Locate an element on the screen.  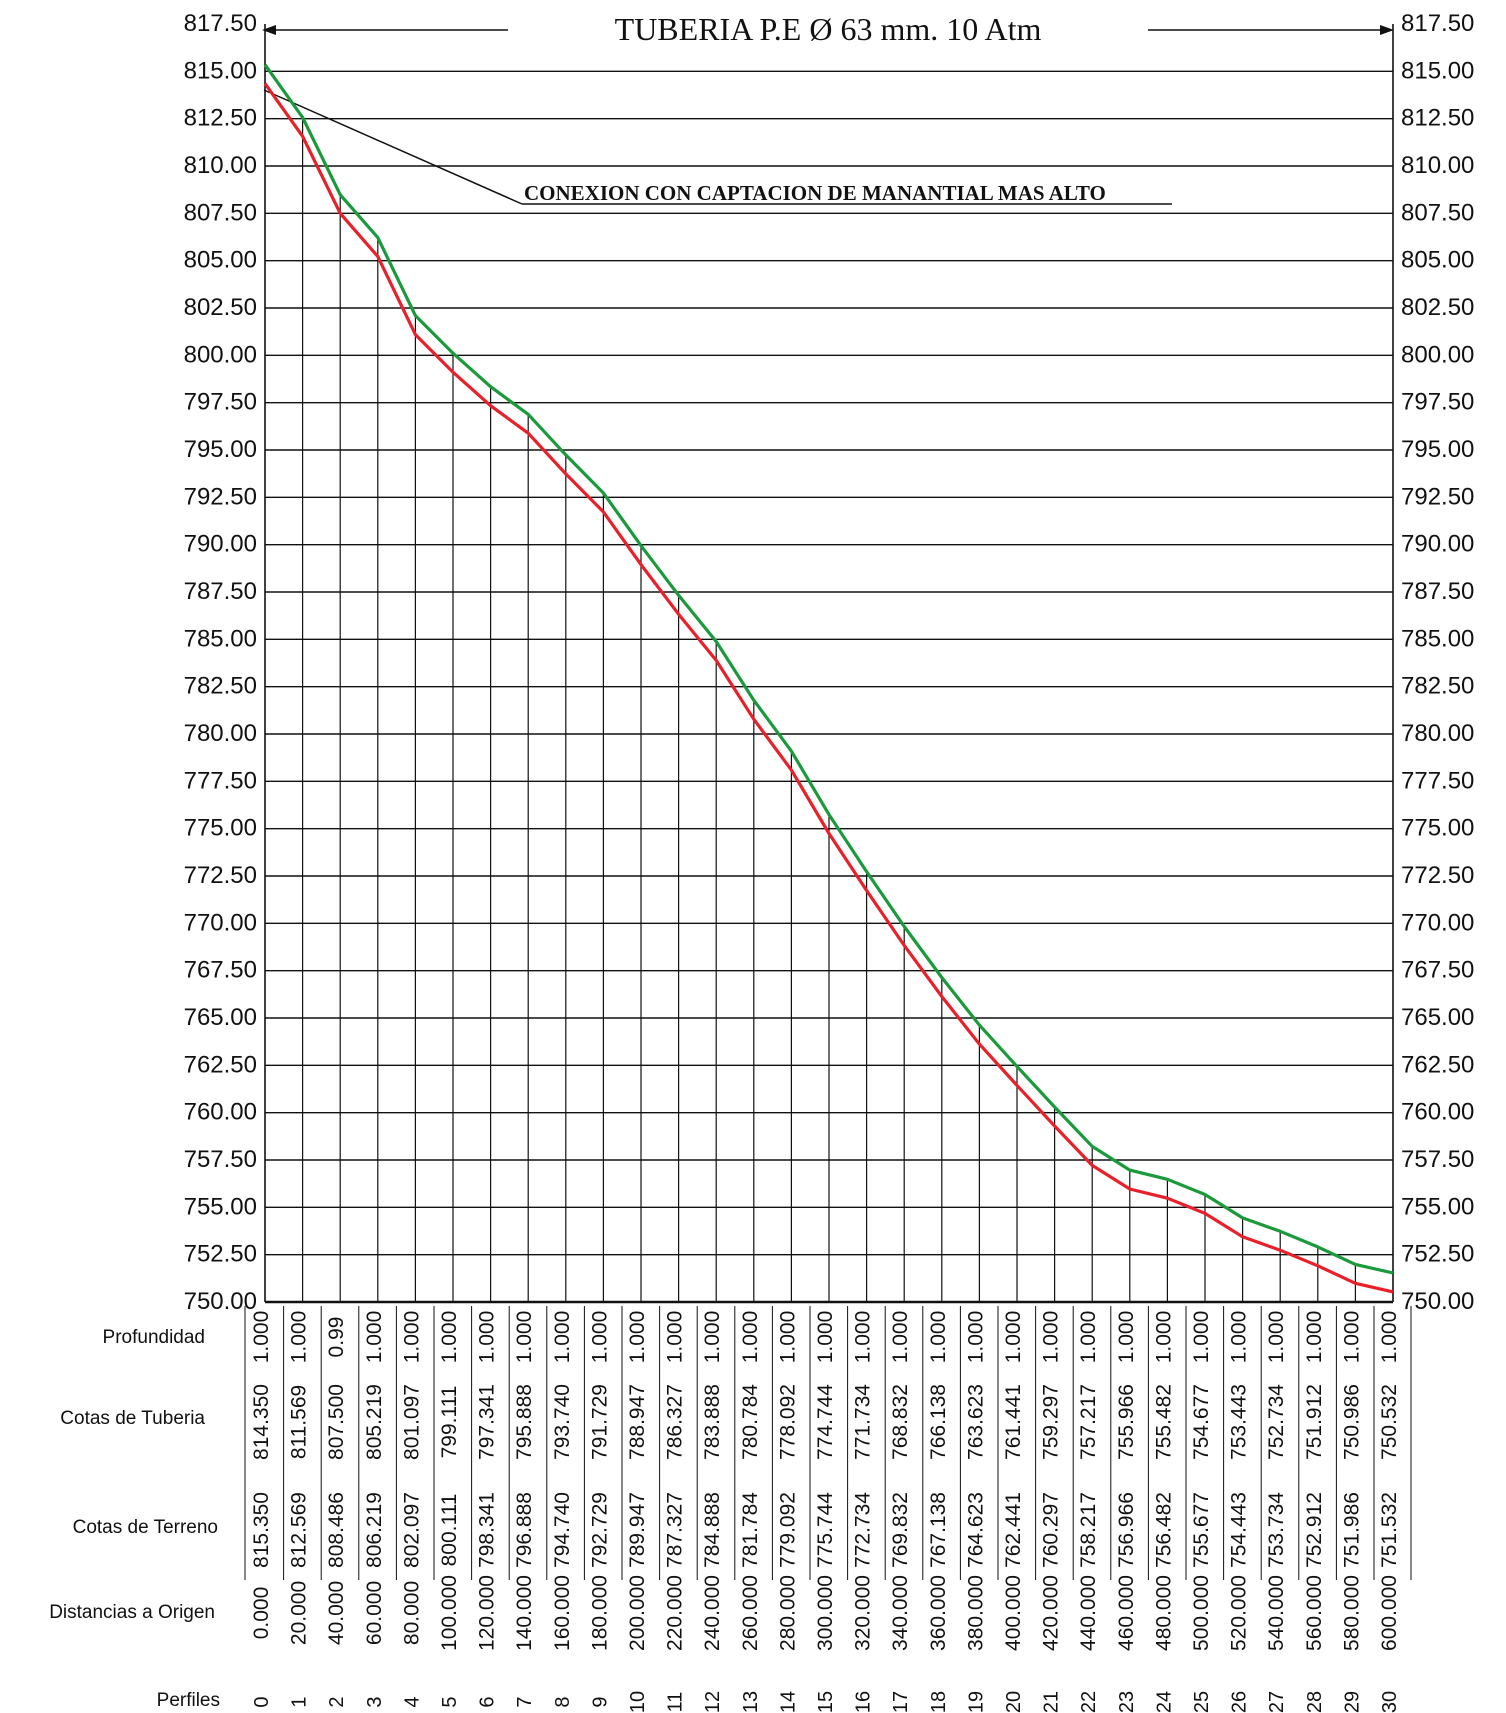
y-tick-label-left: 762.50 is located at coordinates (220, 1064).